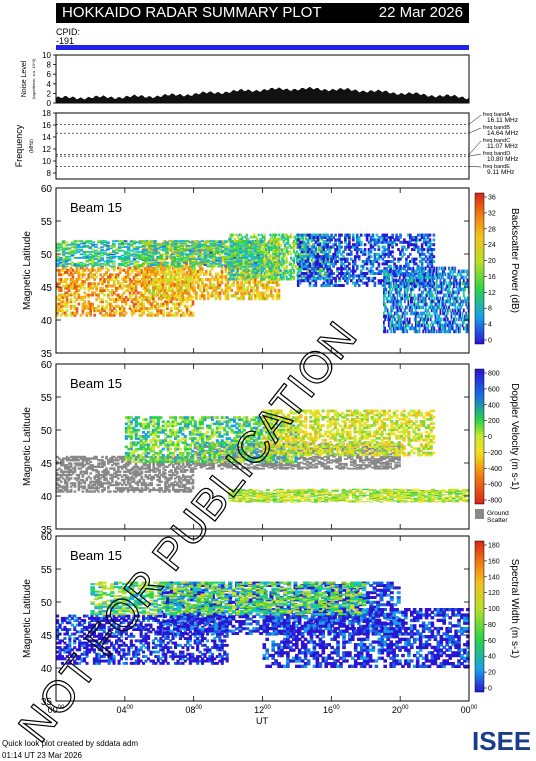  What do you see at coordinates (65, 41) in the screenshot?
I see `cpid-value: -191` at bounding box center [65, 41].